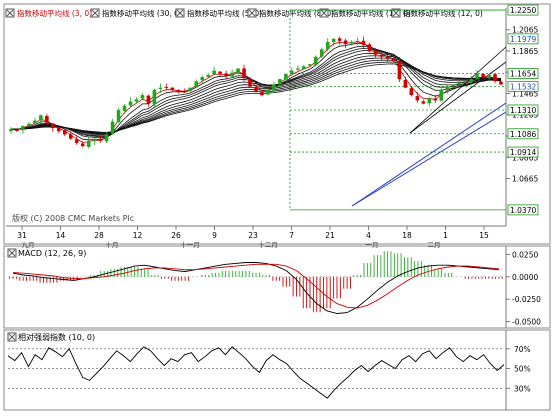 This screenshot has width=552, height=416. I want to click on x-day-label: 12, so click(138, 235).